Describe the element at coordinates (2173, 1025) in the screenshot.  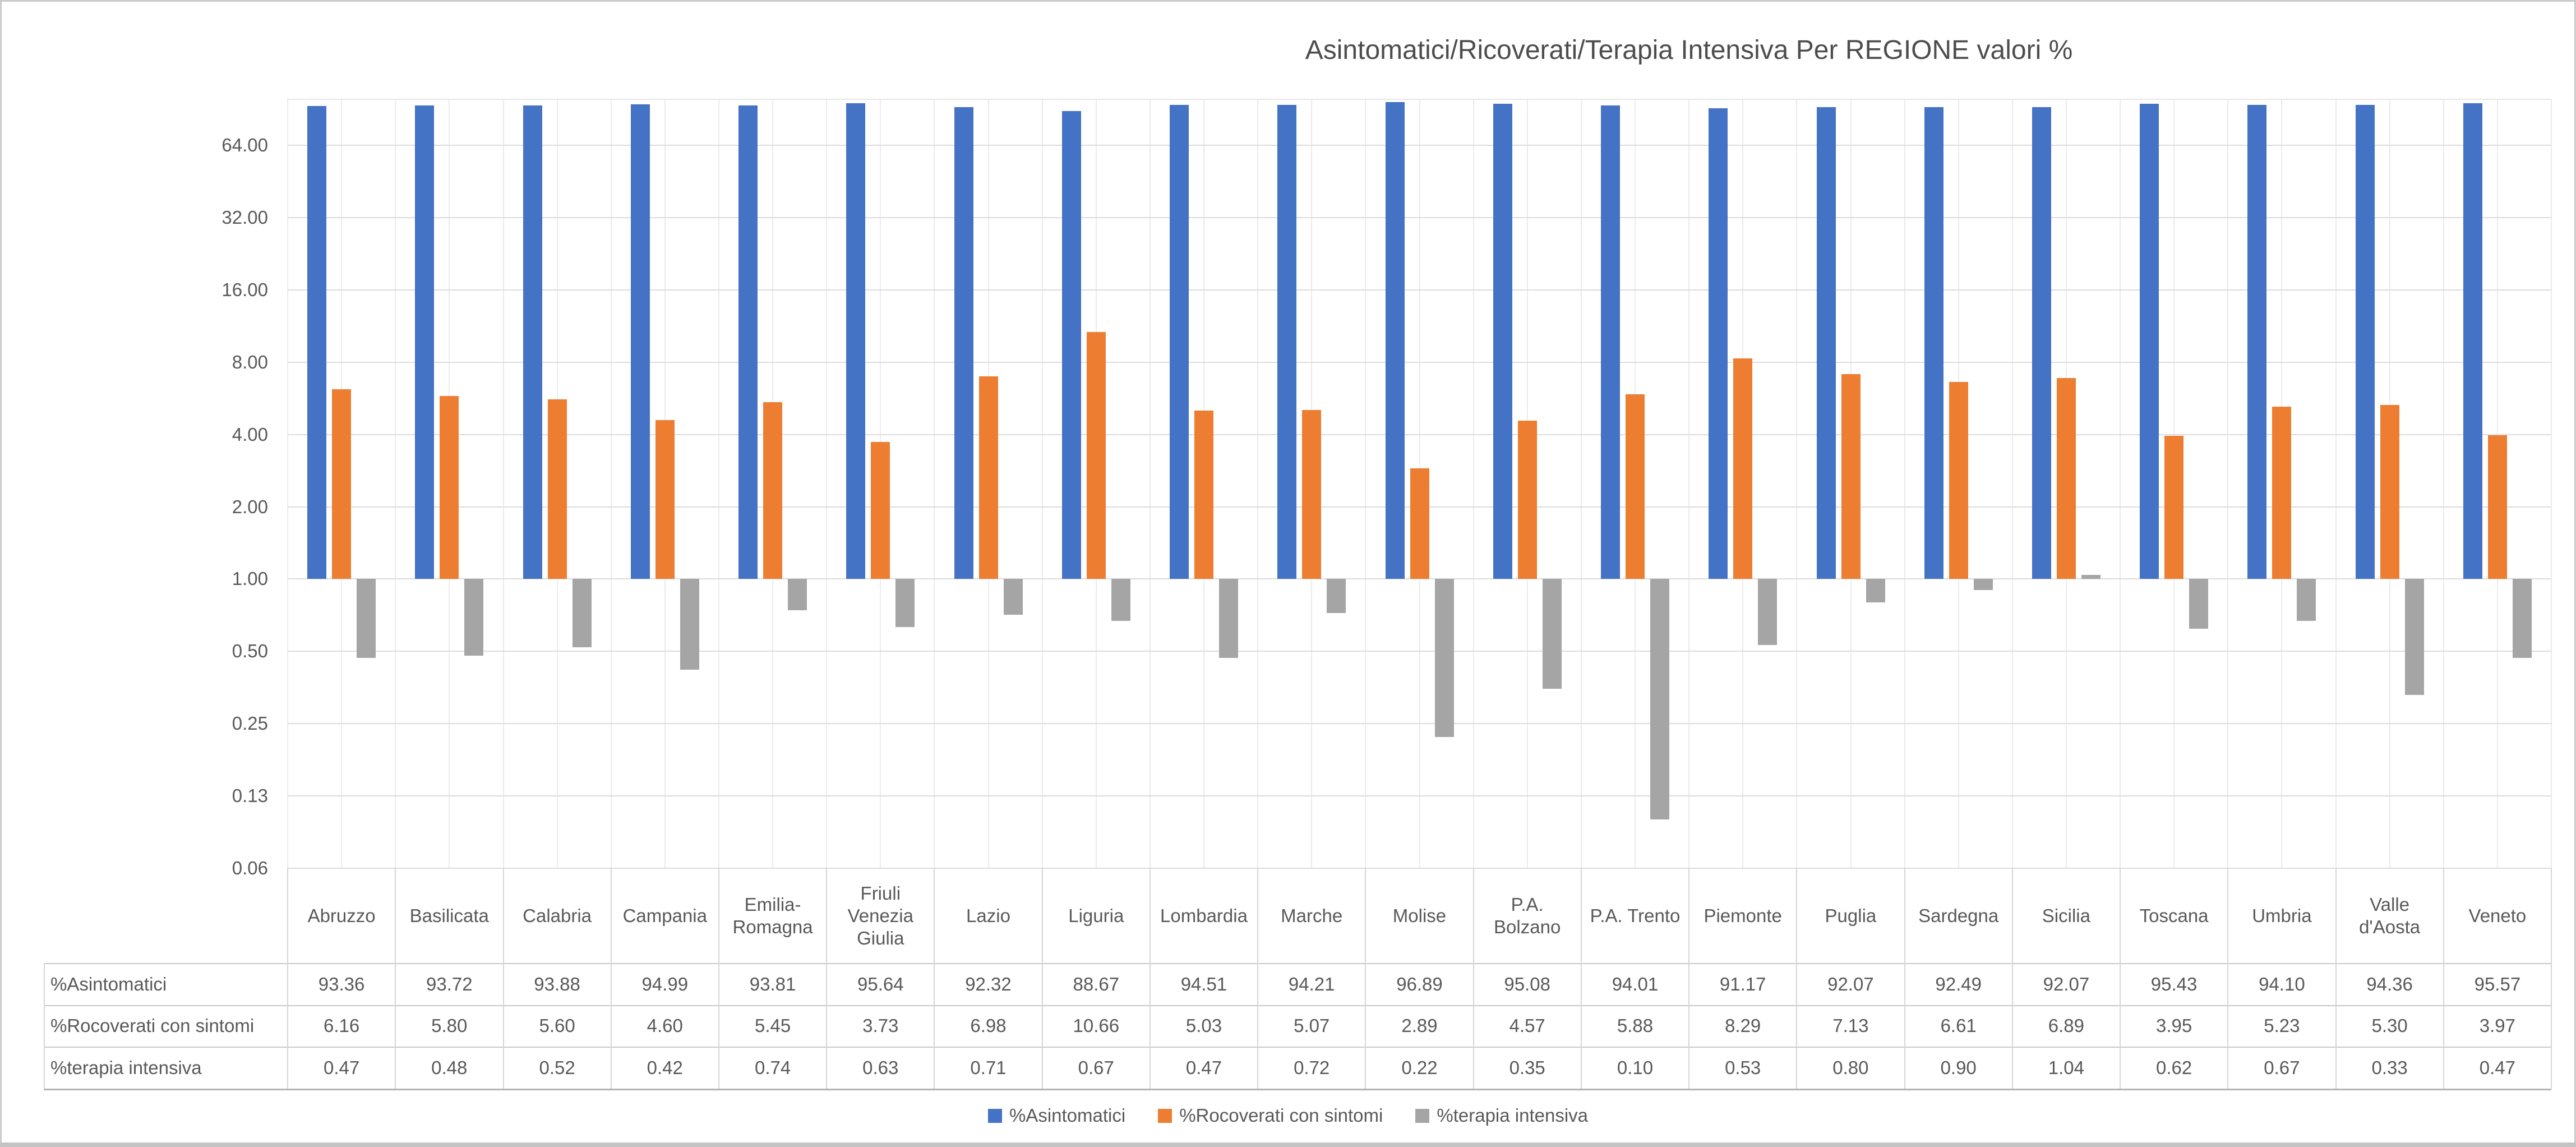
I see `table-cell-rocoverati-con-sintomi-toscana: 3.95` at that location.